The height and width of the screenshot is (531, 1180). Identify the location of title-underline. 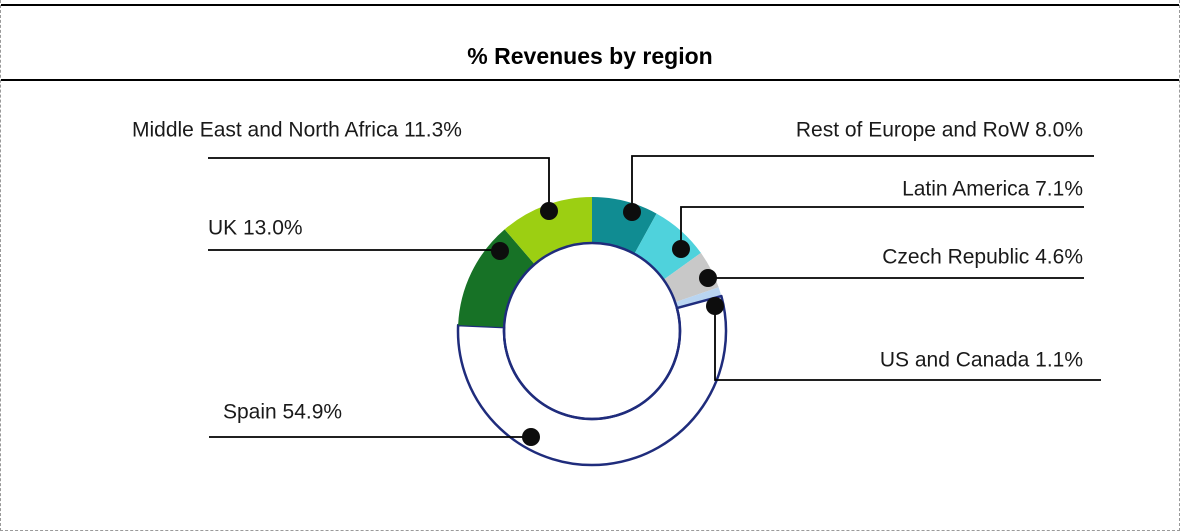
(590, 80).